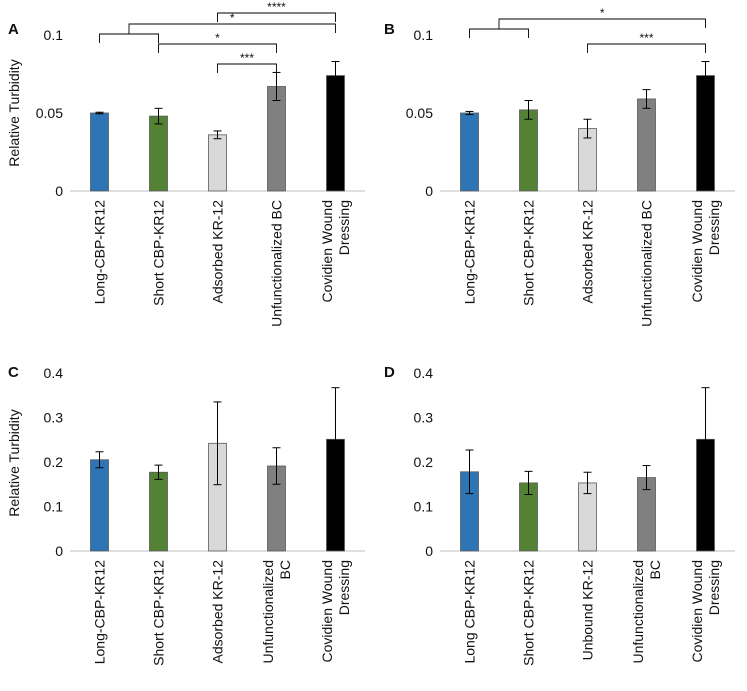 The height and width of the screenshot is (691, 747). I want to click on significance-label: ****, so click(276, 7).